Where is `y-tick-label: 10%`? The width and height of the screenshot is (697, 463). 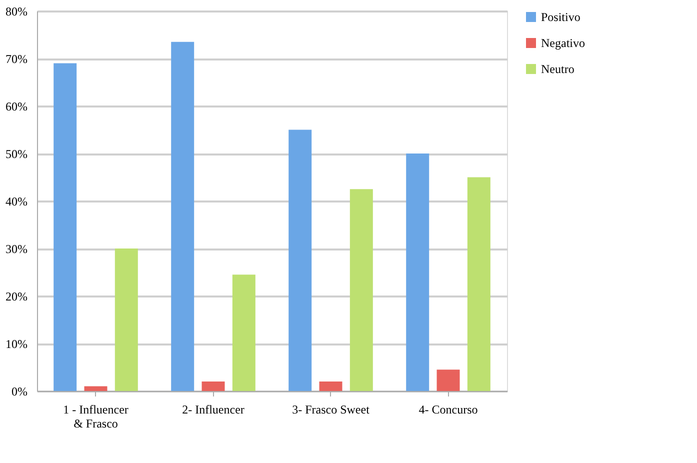 y-tick-label: 10% is located at coordinates (17, 344).